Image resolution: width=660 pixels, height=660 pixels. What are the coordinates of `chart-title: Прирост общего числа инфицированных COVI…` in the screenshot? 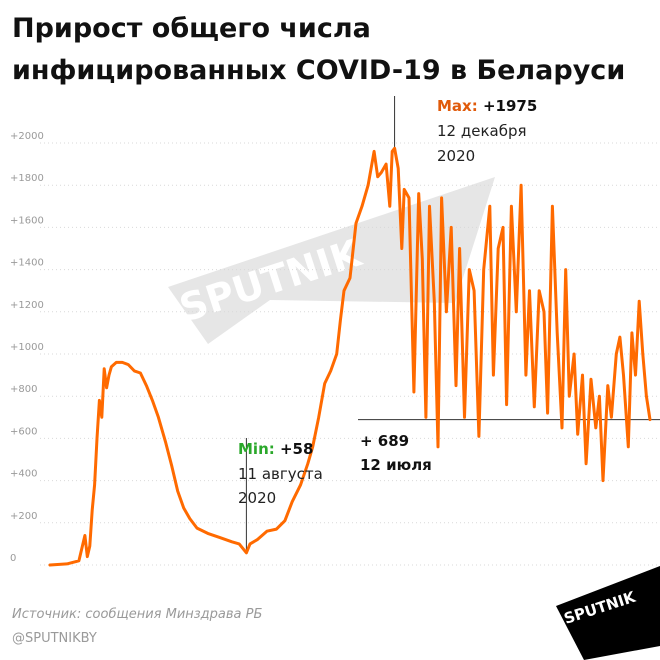 It's located at (319, 49).